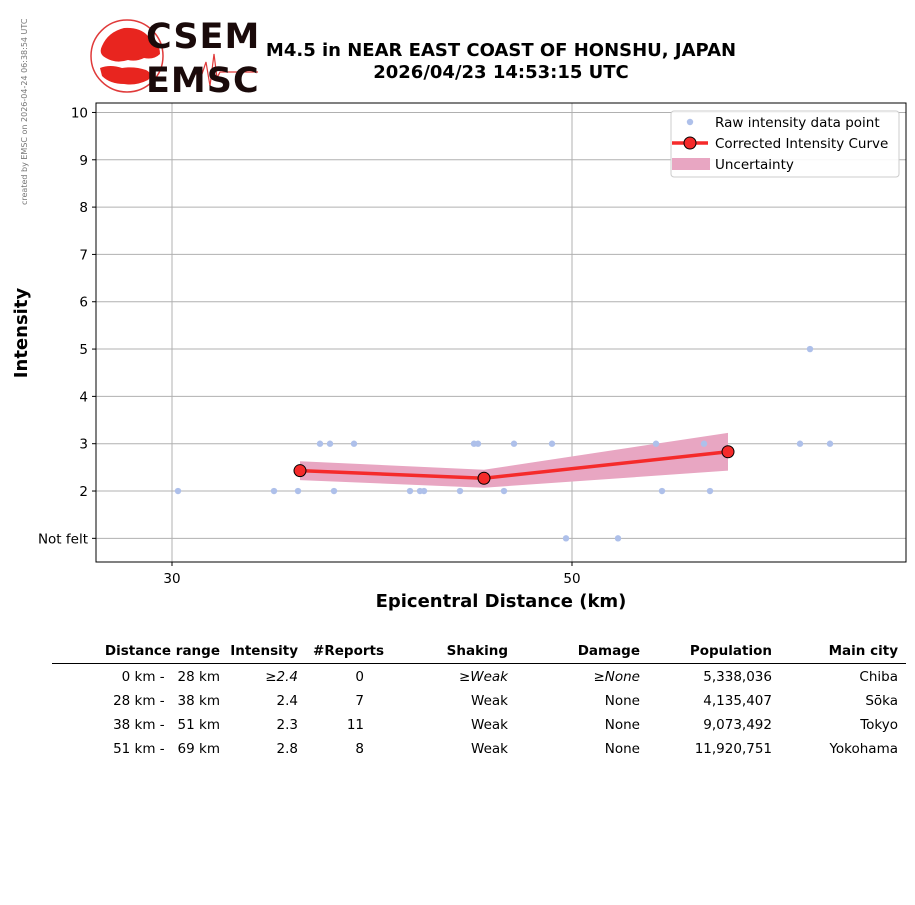 Image resolution: width=915 pixels, height=905 pixels. What do you see at coordinates (737, 700) in the screenshot?
I see `cell-population: 4,135,407` at bounding box center [737, 700].